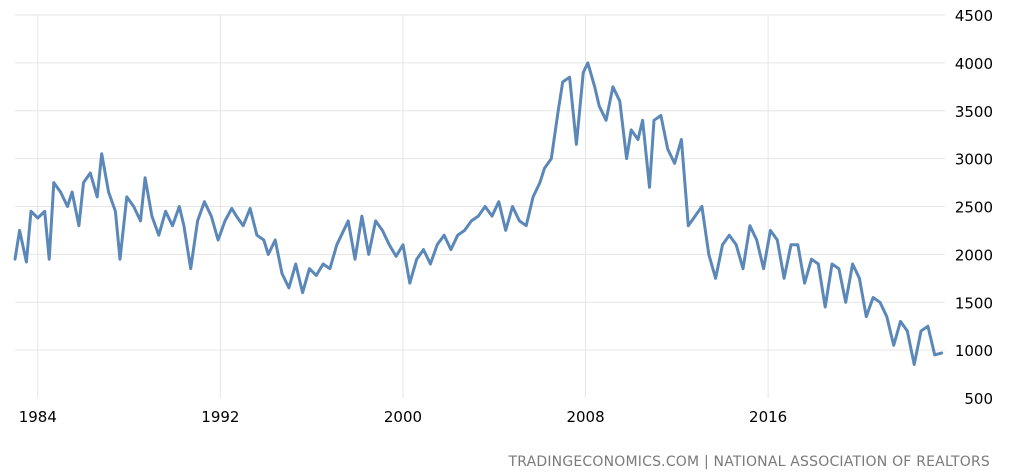  What do you see at coordinates (38, 417) in the screenshot?
I see `x-tick-label: 1984` at bounding box center [38, 417].